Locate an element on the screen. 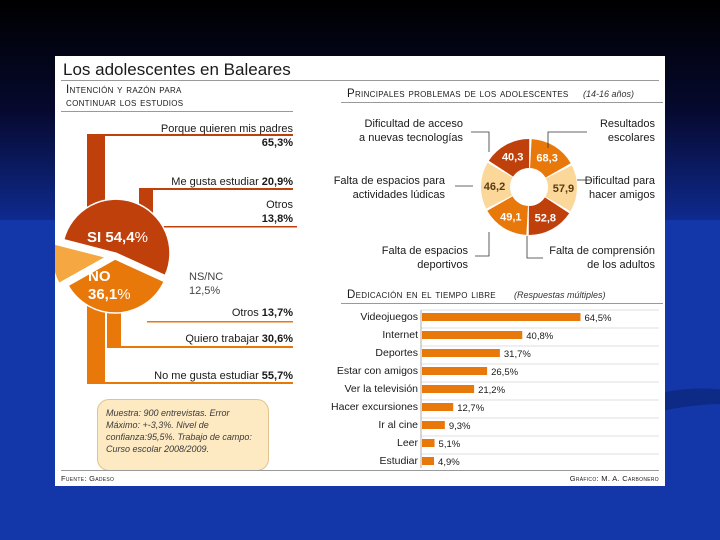 This screenshot has width=720, height=540. no-label: NO is located at coordinates (99, 276).